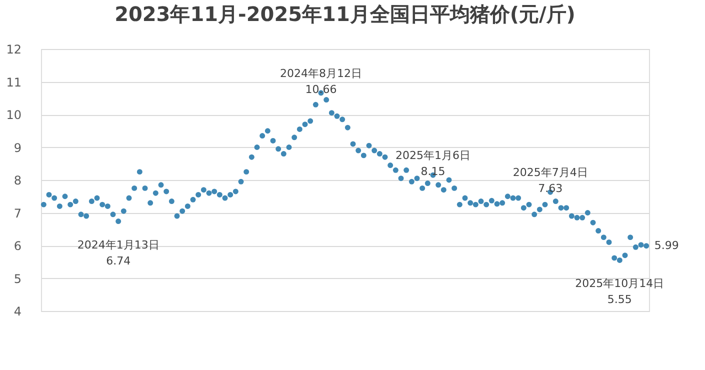 The width and height of the screenshot is (705, 370). What do you see at coordinates (321, 81) in the screenshot?
I see `annotation: 2024年8月12日 10.66` at bounding box center [321, 81].